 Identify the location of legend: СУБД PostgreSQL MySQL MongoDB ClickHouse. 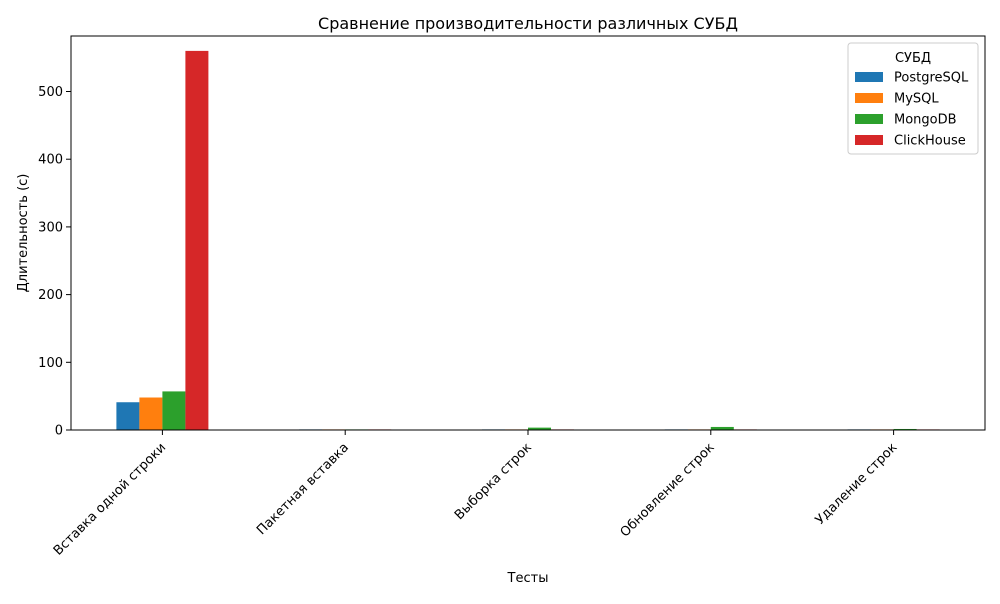
(913, 98).